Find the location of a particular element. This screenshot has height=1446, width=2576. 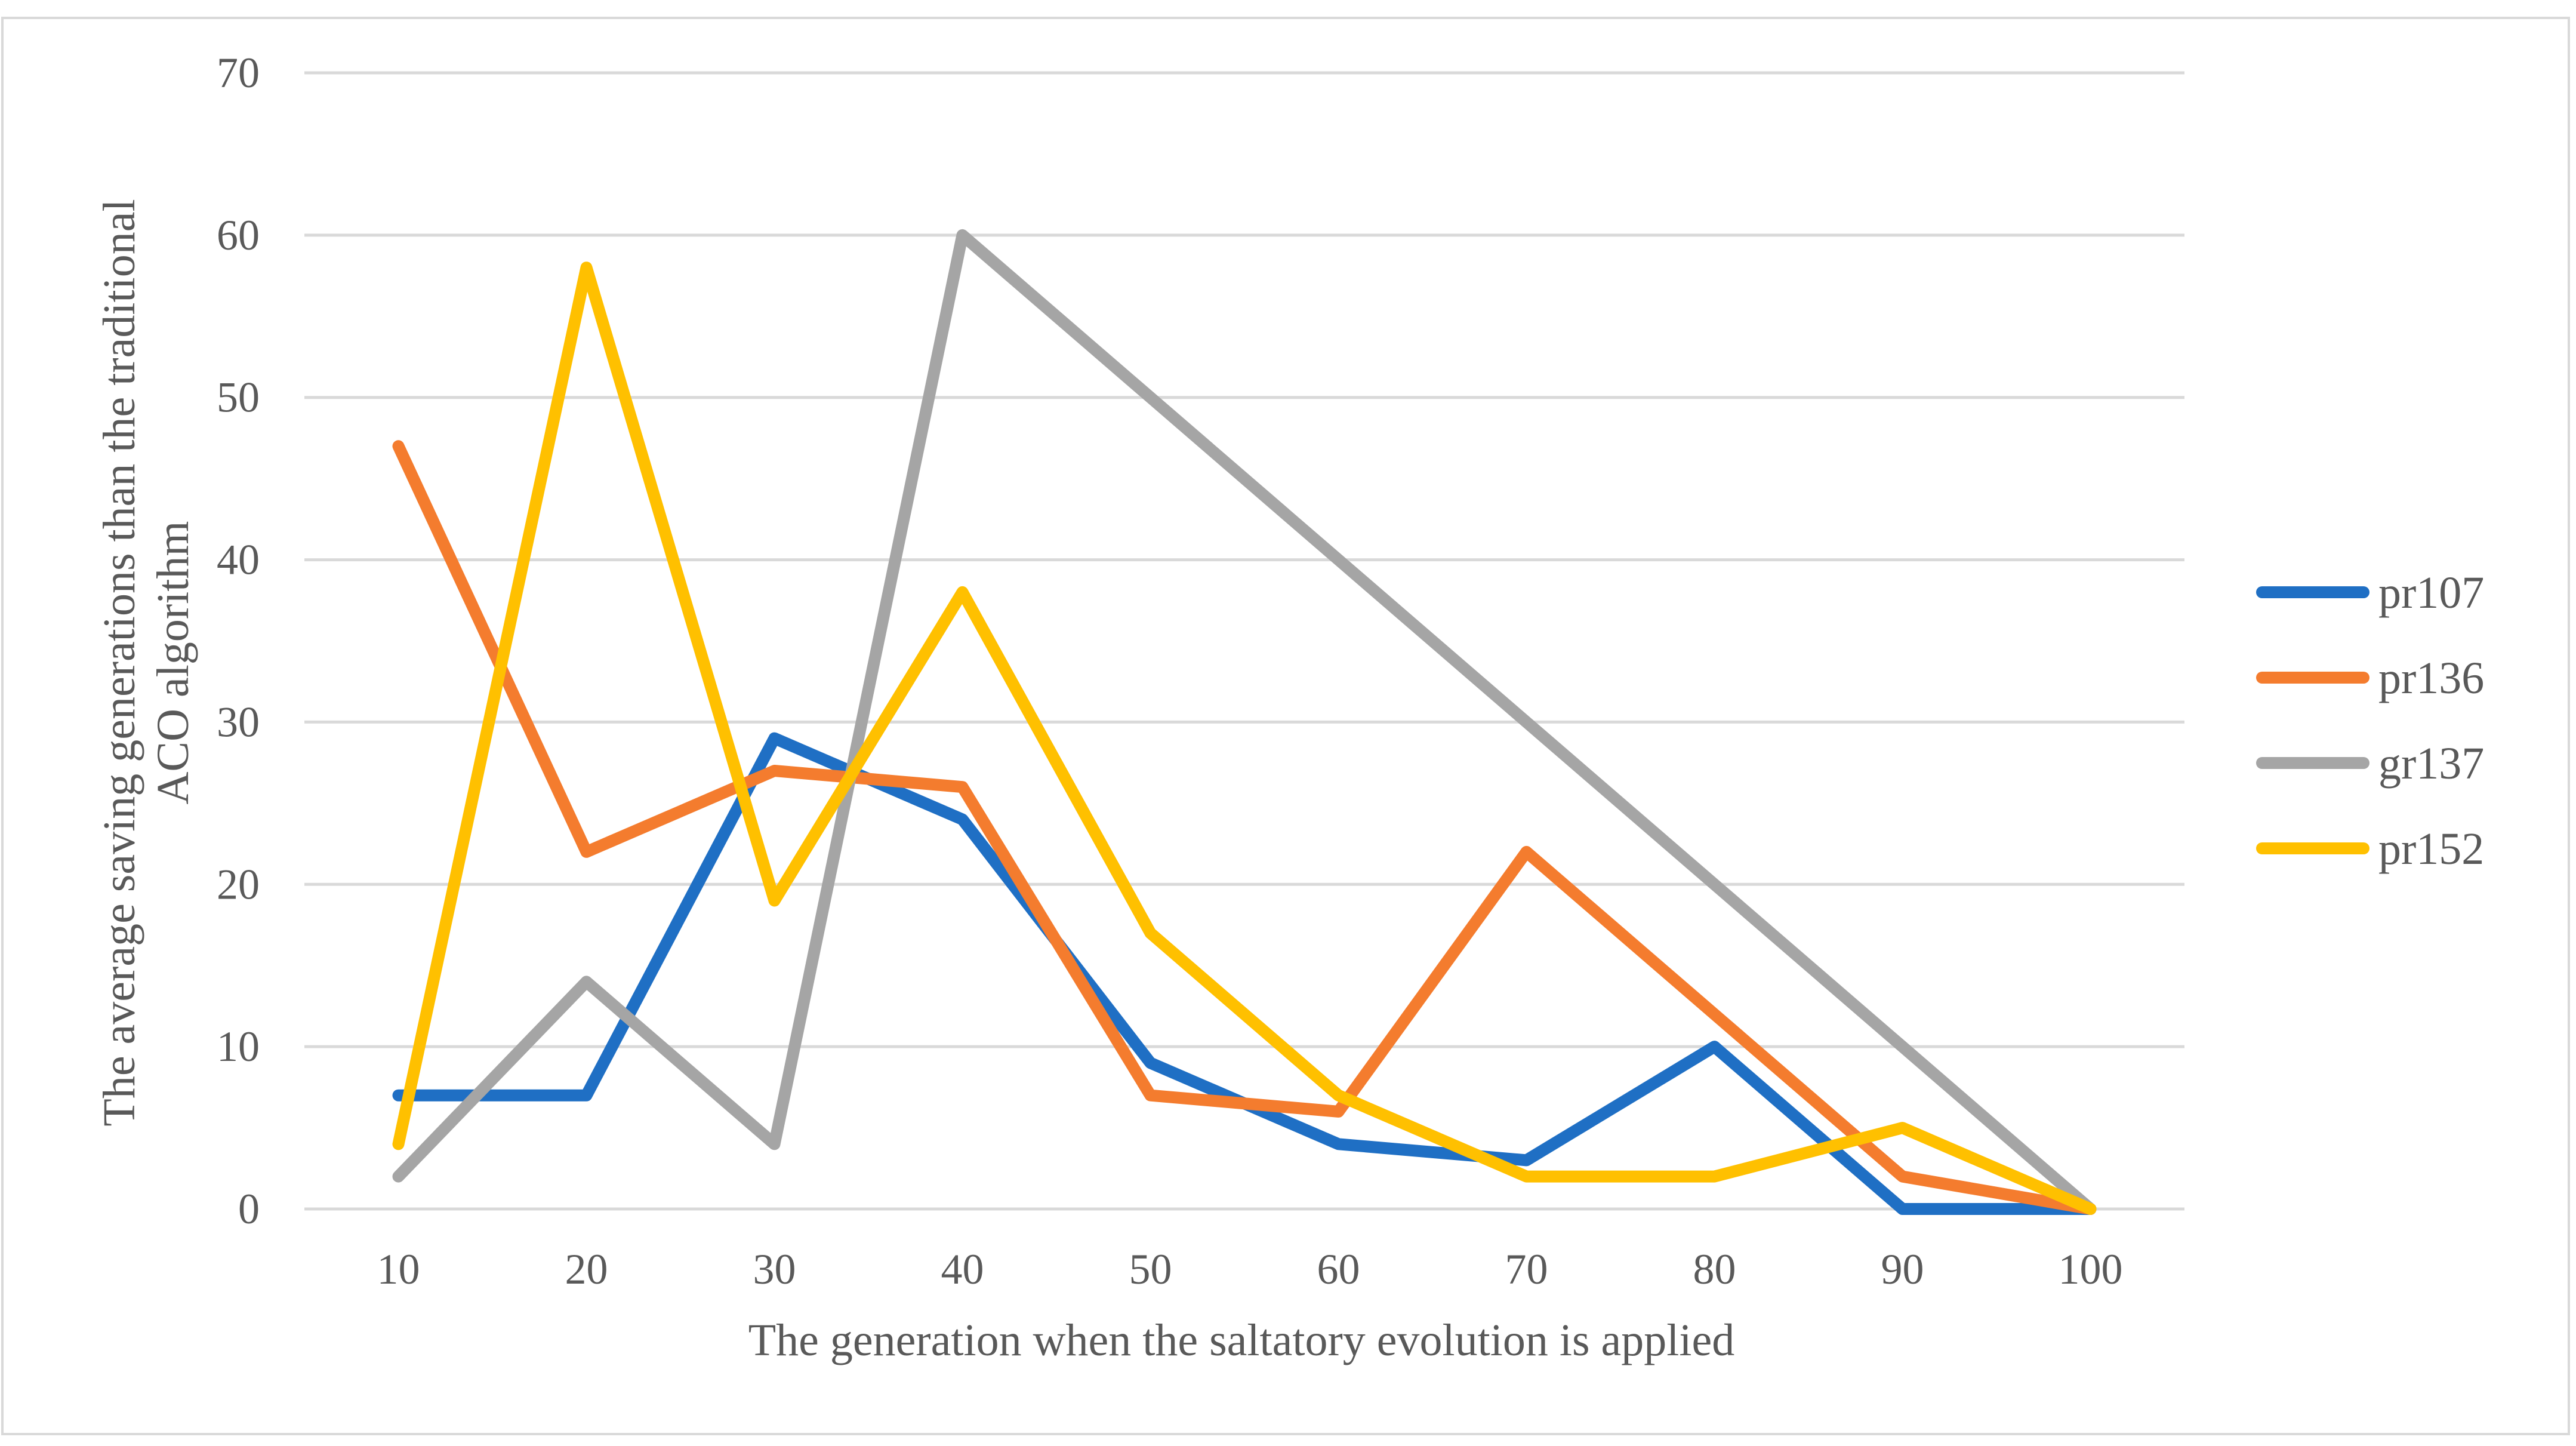

y-tick-label: 70 is located at coordinates (238, 73).